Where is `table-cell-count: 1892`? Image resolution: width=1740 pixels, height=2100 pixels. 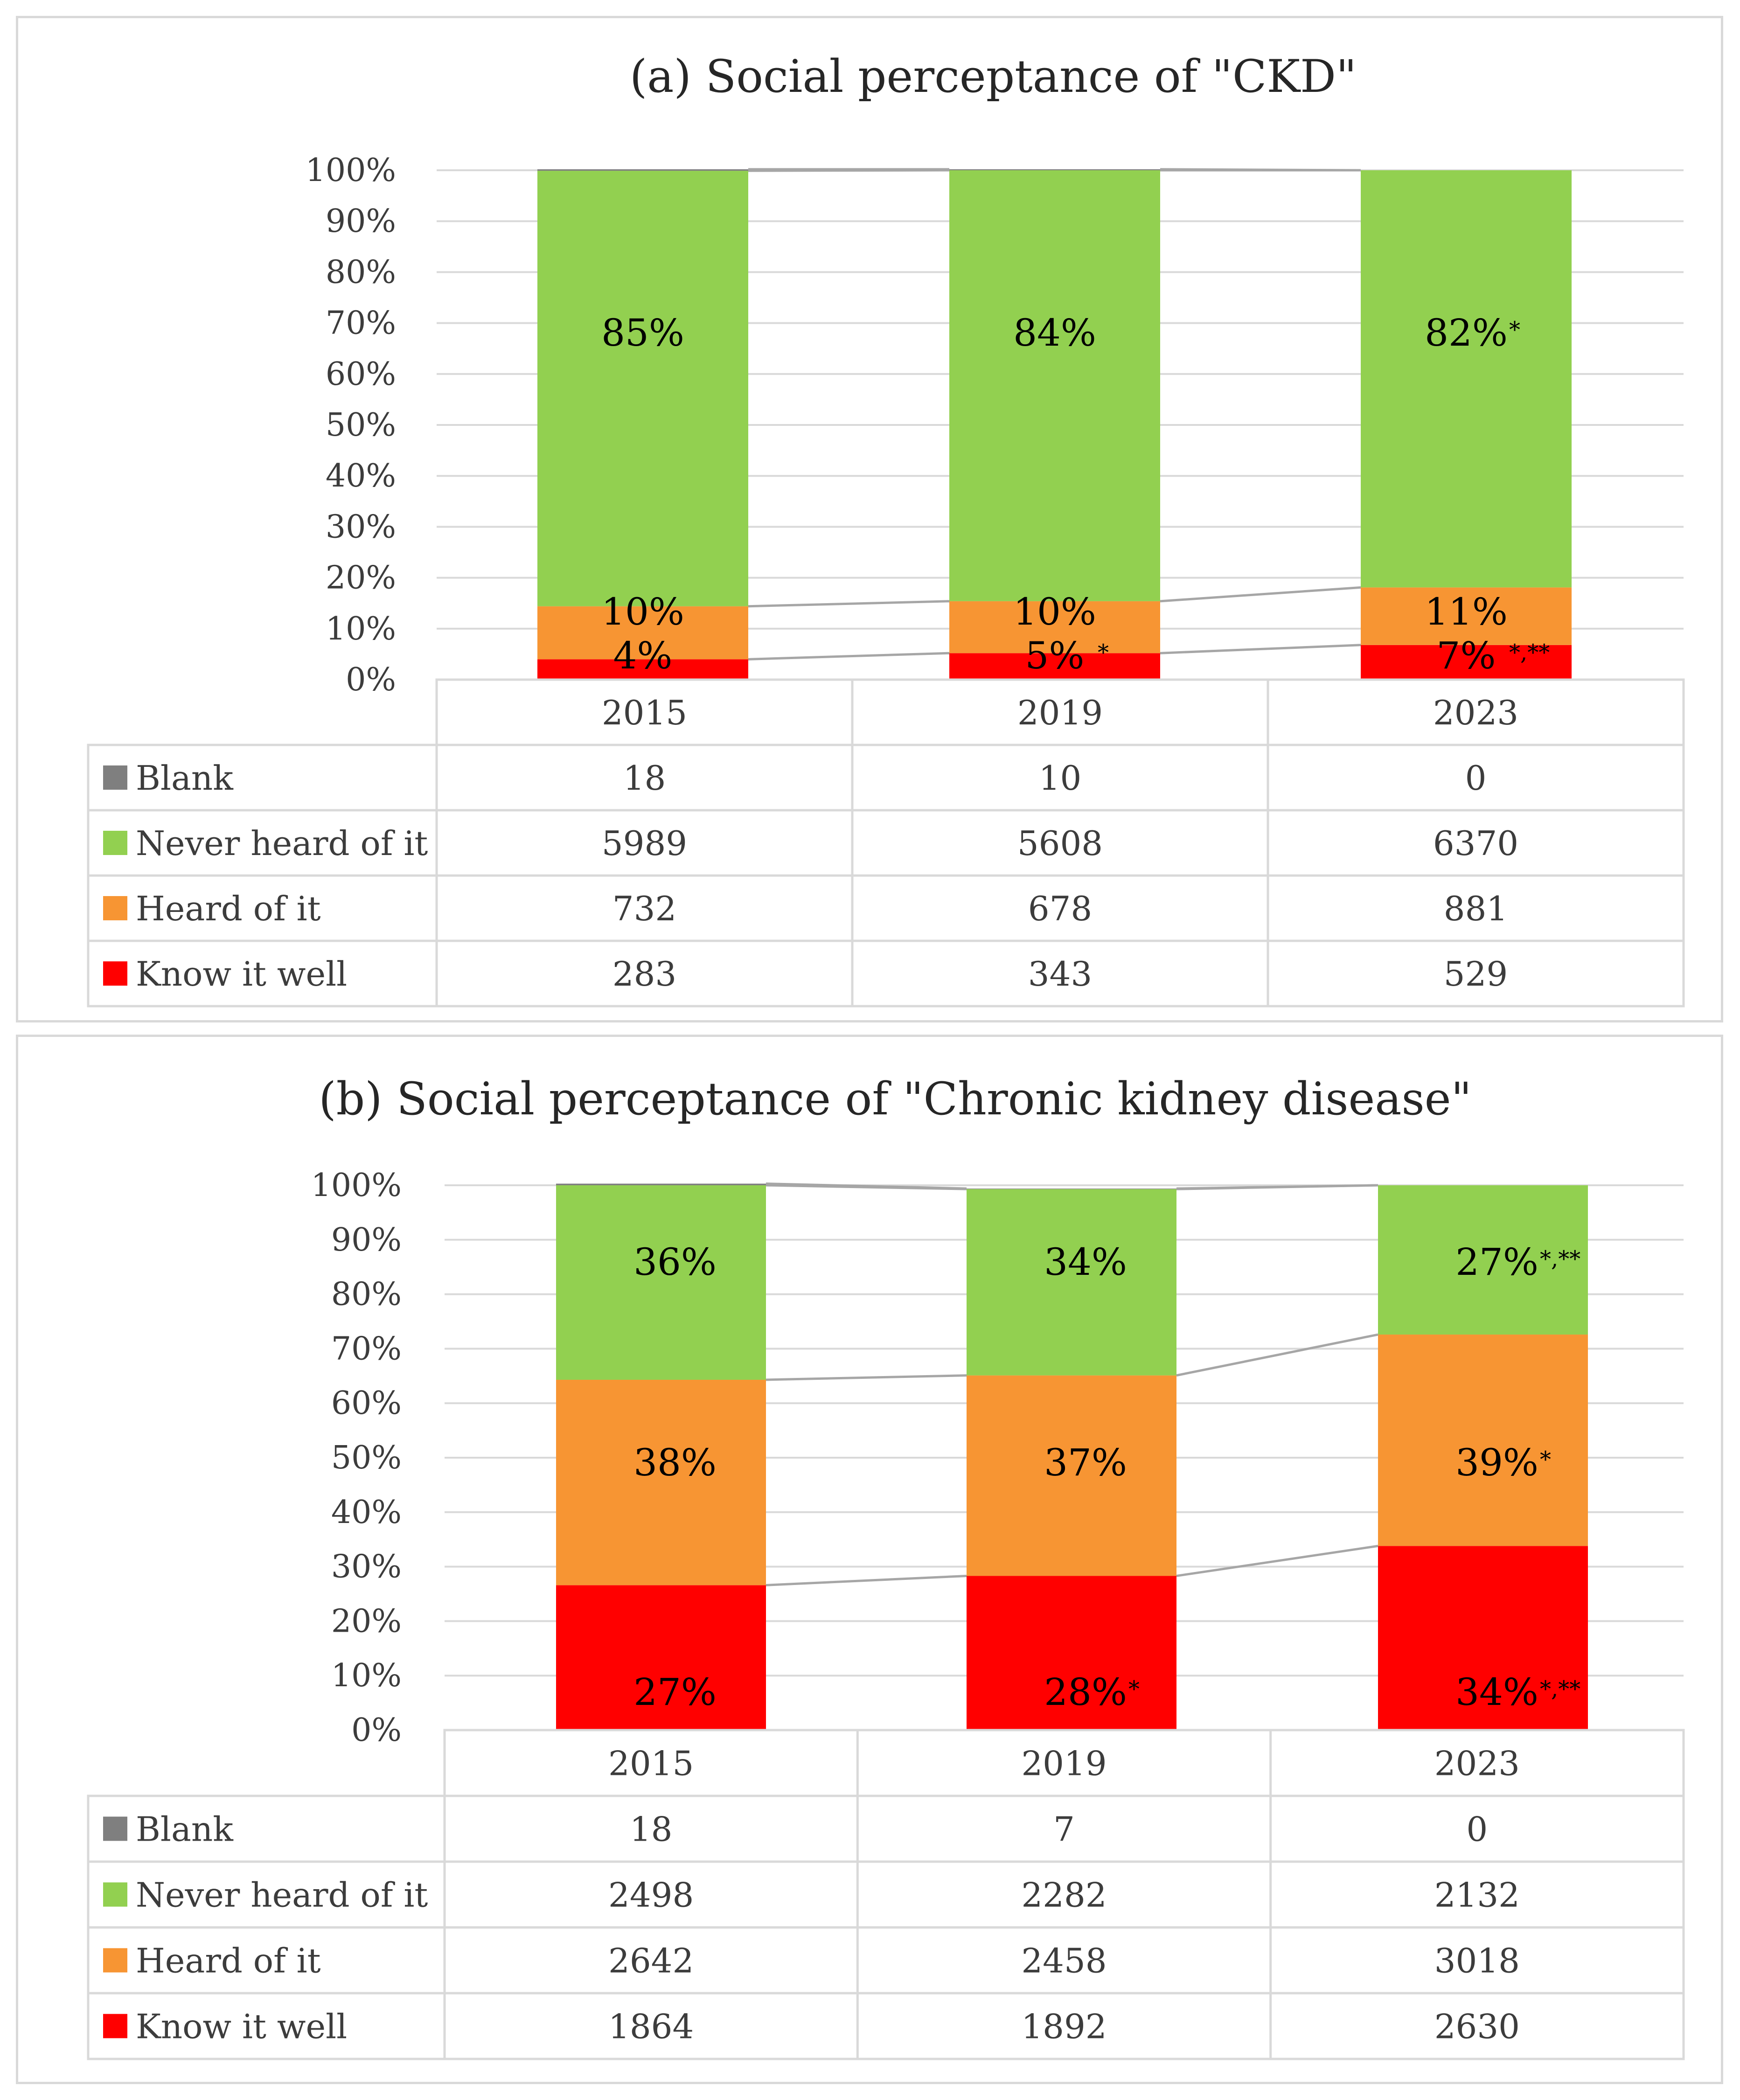 table-cell-count: 1892 is located at coordinates (1064, 2027).